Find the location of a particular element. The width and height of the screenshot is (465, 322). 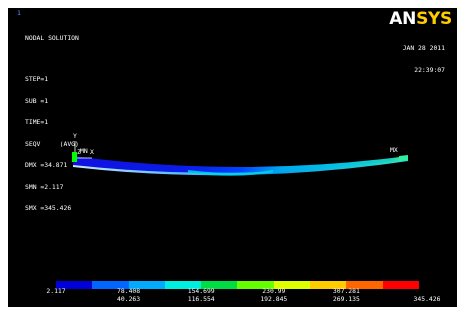

info-title: NODAL SOLUTION is located at coordinates (52, 38).